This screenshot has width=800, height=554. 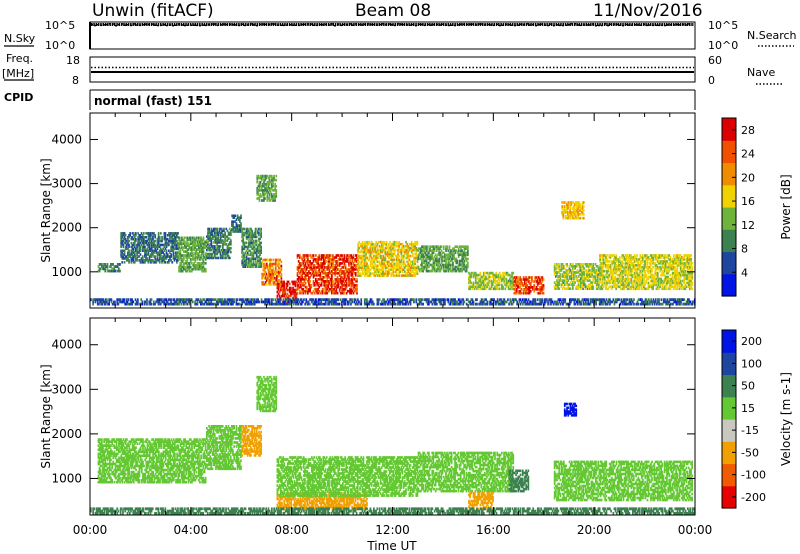 What do you see at coordinates (393, 11) in the screenshot?
I see `beam-title: Beam 08` at bounding box center [393, 11].